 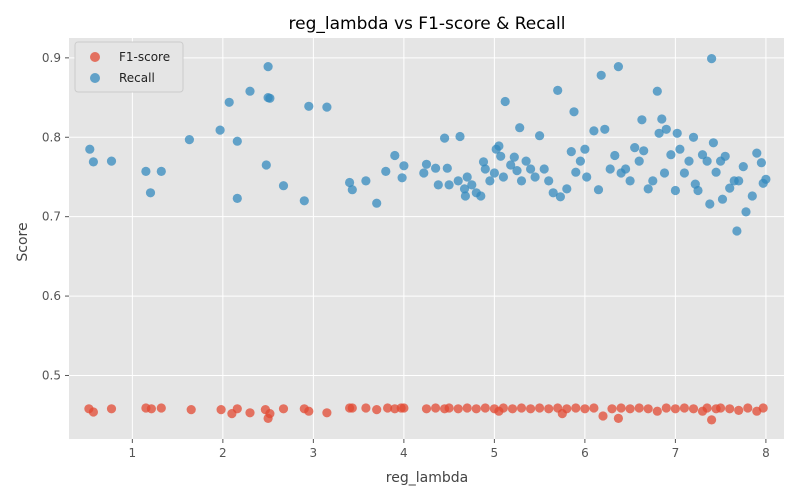 I want to click on x-tick-label: 8, so click(x=766, y=453).